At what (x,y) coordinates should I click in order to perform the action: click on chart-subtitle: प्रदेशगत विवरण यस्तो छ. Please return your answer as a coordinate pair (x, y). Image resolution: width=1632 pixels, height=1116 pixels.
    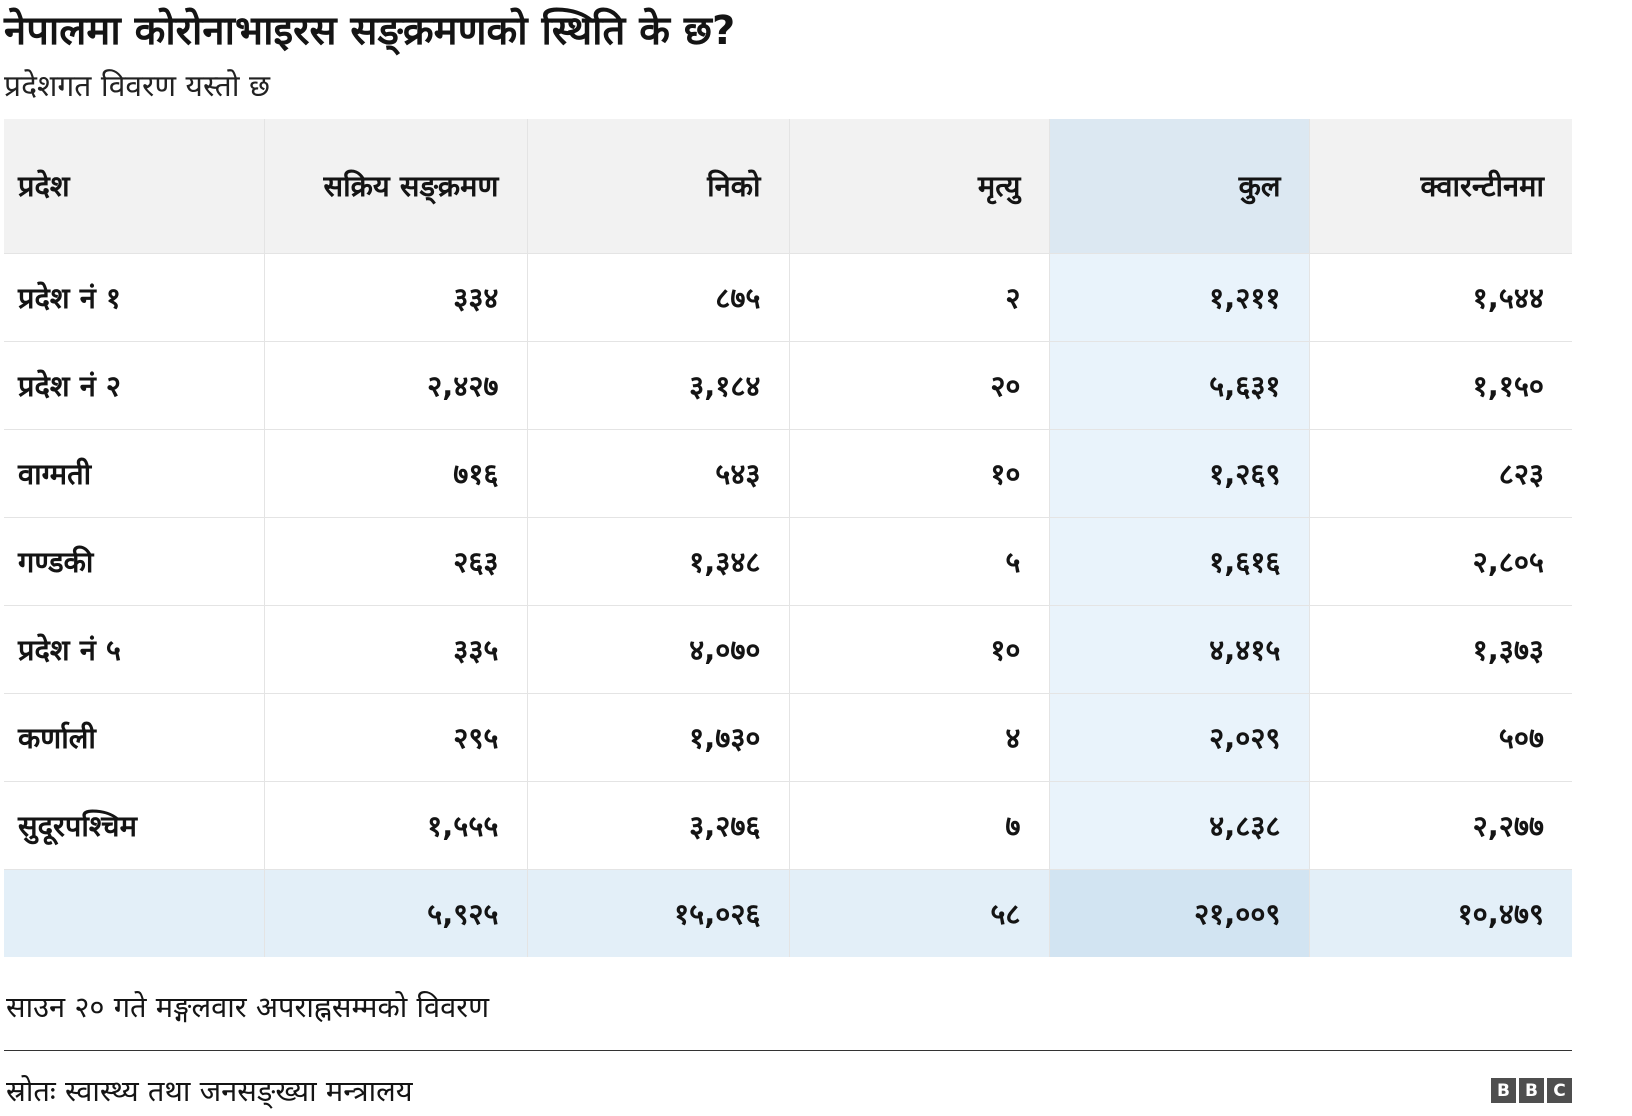
    Looking at the image, I should click on (137, 86).